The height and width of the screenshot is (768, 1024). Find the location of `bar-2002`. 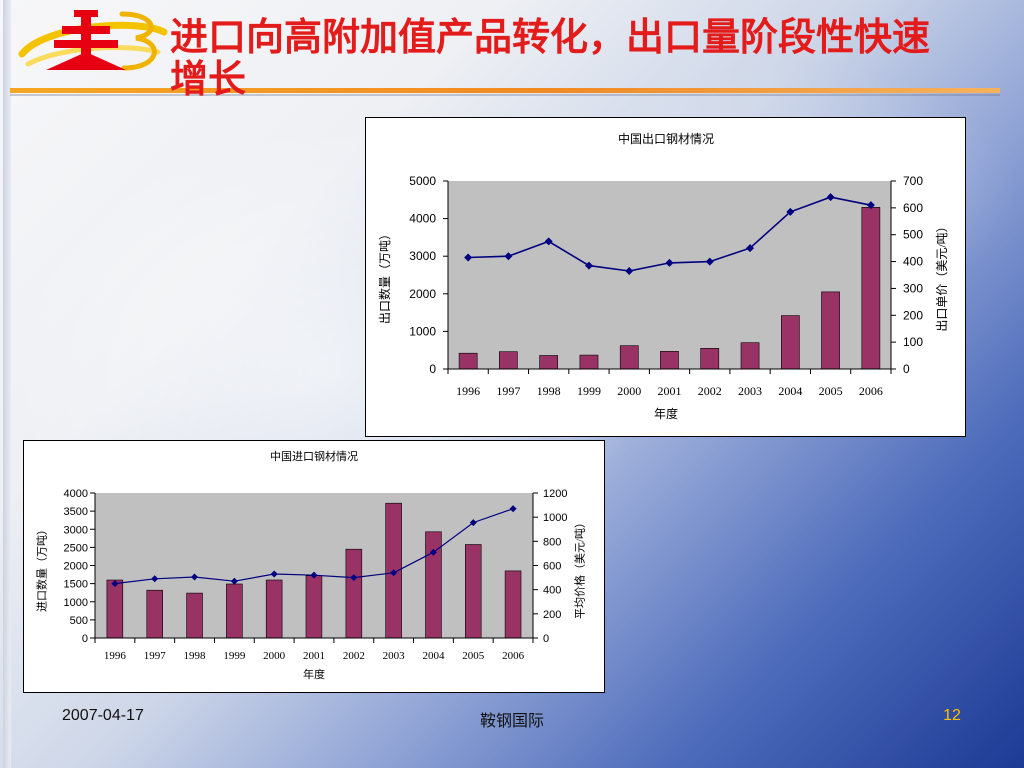

bar-2002 is located at coordinates (354, 593).